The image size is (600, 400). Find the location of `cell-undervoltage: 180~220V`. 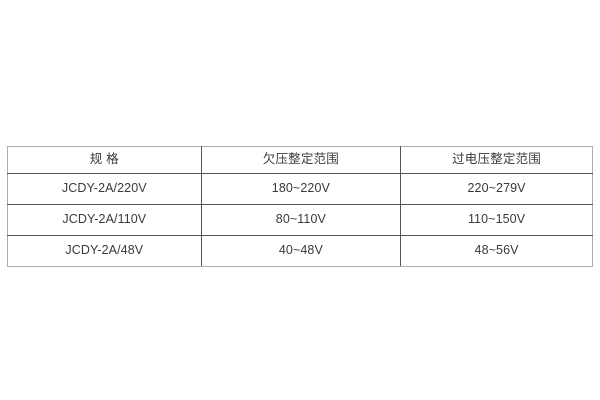

cell-undervoltage: 180~220V is located at coordinates (301, 189).